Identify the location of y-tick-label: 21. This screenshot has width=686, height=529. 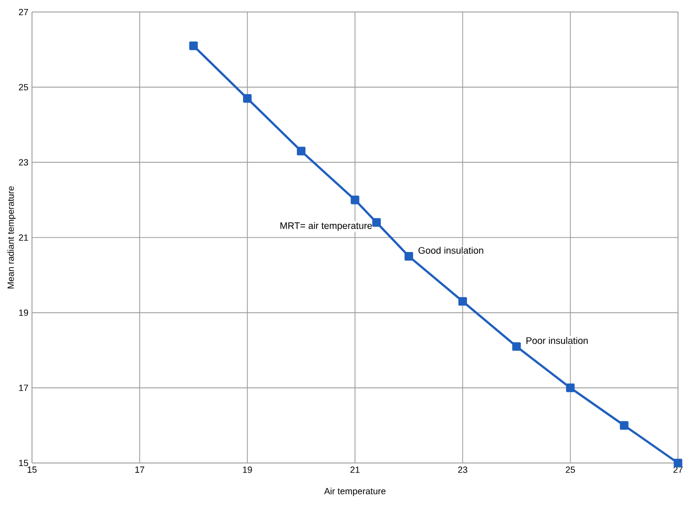
(23, 237).